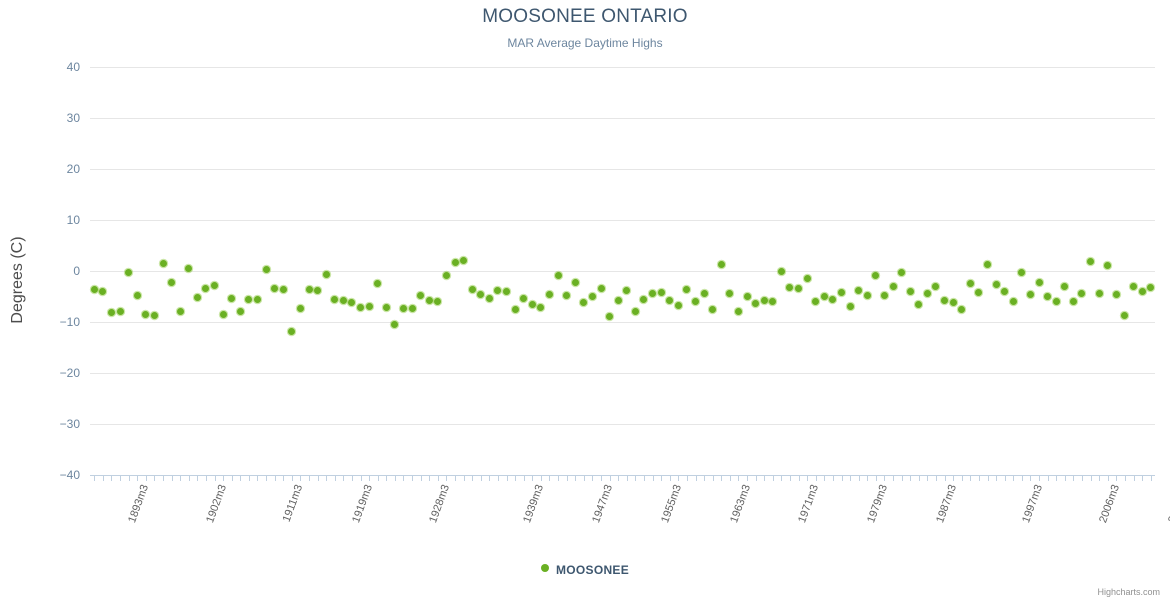 The height and width of the screenshot is (600, 1170). What do you see at coordinates (1128, 592) in the screenshot?
I see `credits-link: Highcharts.com` at bounding box center [1128, 592].